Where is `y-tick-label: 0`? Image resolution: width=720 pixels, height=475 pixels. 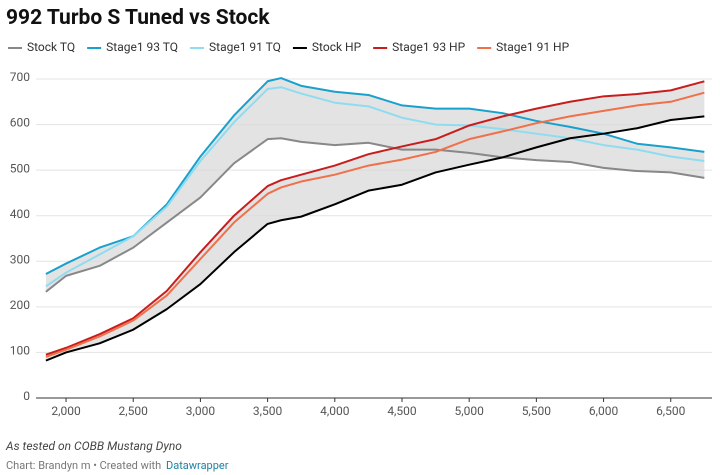 y-tick-label: 0 is located at coordinates (26, 396).